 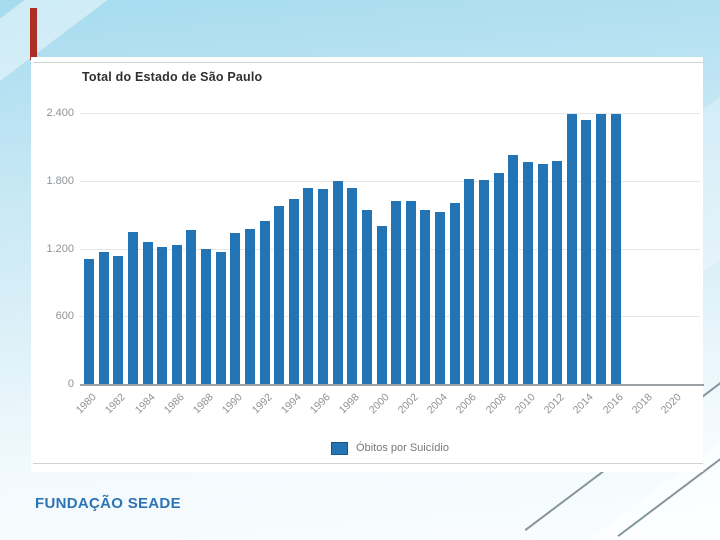 I want to click on bar-2011, so click(x=542, y=274).